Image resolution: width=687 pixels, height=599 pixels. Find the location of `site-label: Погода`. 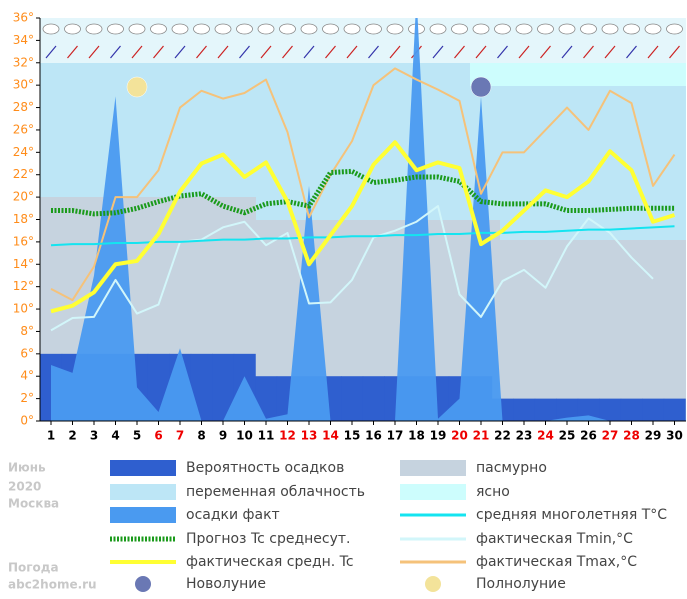

site-label: Погода is located at coordinates (33, 568).